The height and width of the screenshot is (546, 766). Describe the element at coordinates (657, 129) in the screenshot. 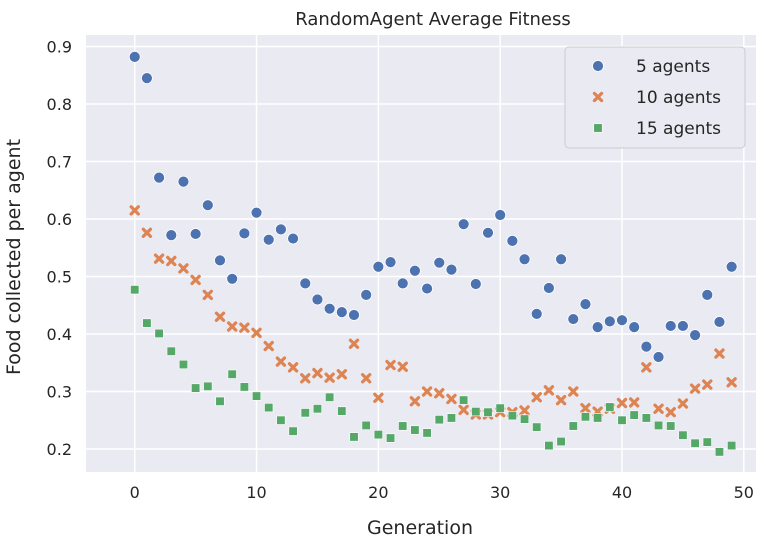

I see `legend-item: 15 agents` at that location.